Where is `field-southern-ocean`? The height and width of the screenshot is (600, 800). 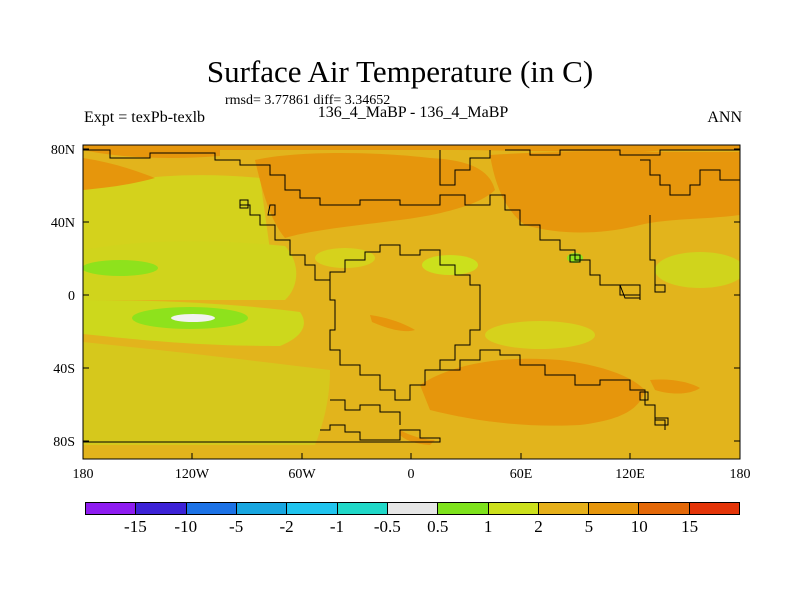 field-southern-ocean is located at coordinates (206, 393).